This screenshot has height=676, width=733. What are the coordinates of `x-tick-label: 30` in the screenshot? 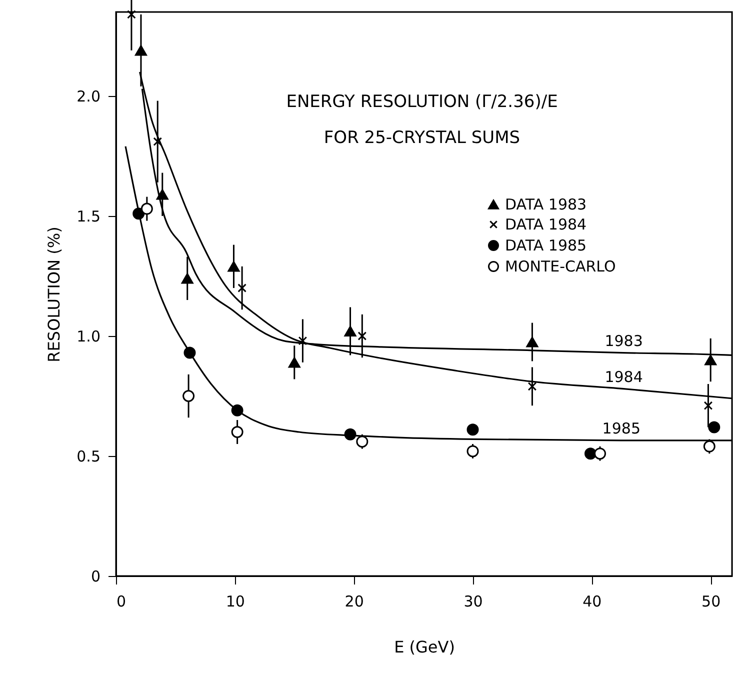 It's located at (473, 601).